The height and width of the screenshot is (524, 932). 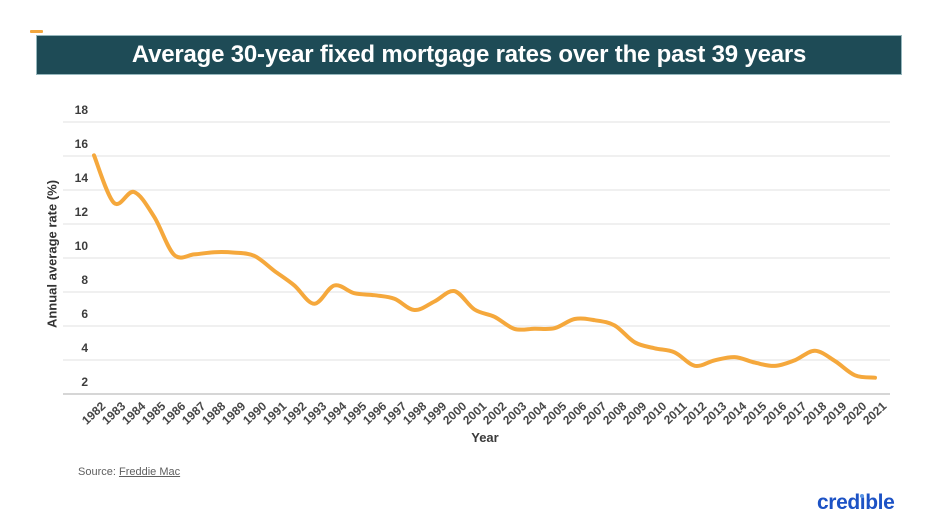 I want to click on brand-i-dot: ı, so click(x=862, y=502).